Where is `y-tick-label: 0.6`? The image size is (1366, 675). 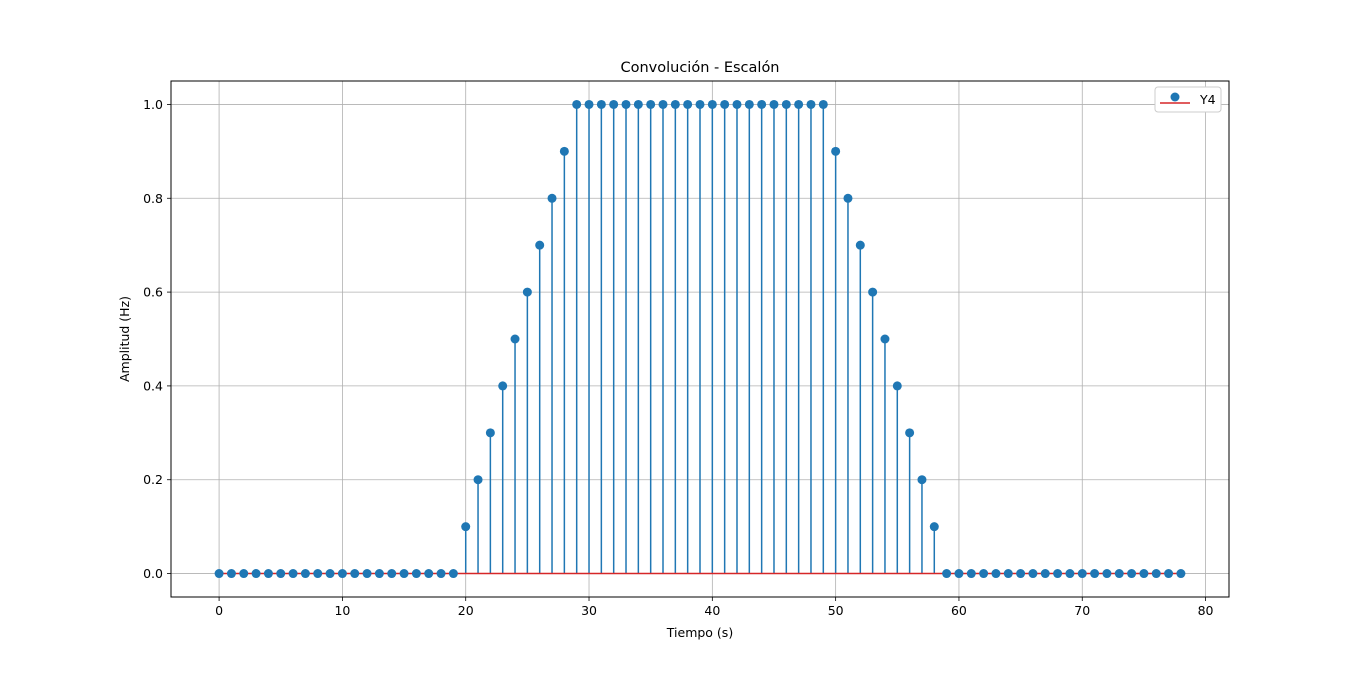 y-tick-label: 0.6 is located at coordinates (153, 292).